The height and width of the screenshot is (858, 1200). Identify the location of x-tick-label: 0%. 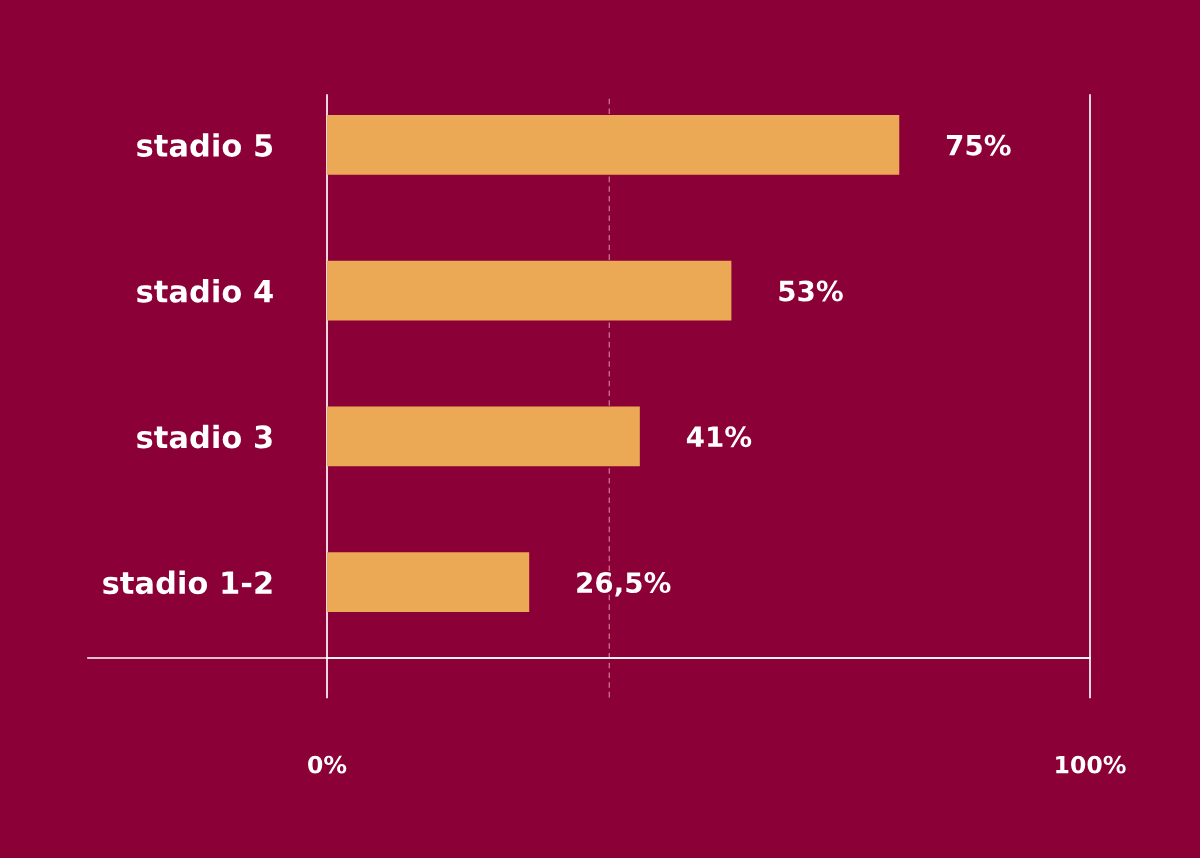
(327, 764).